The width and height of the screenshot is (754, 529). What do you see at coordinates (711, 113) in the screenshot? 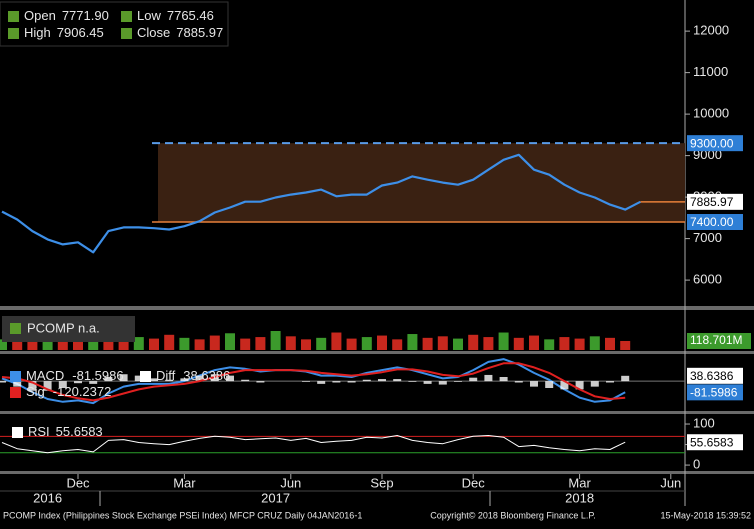
I see `y-tick-label: 10000` at bounding box center [711, 113].